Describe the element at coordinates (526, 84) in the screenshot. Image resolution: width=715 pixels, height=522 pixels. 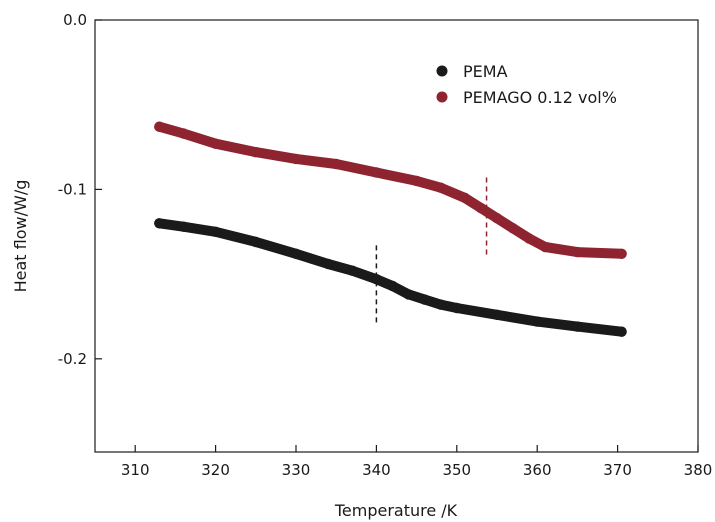
I see `legend: PEMA PEMAGO 0.12 vol%` at that location.